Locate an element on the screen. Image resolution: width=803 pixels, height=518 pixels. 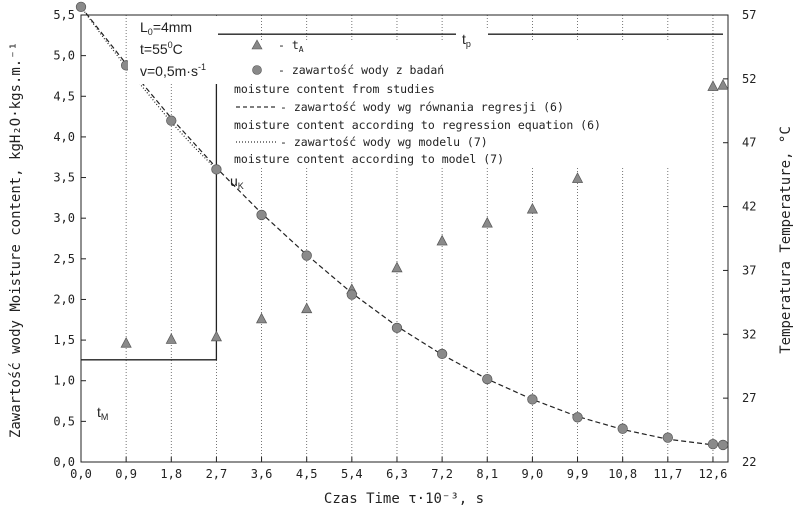
x-tick-label: 10,8 is located at coordinates (622, 474).